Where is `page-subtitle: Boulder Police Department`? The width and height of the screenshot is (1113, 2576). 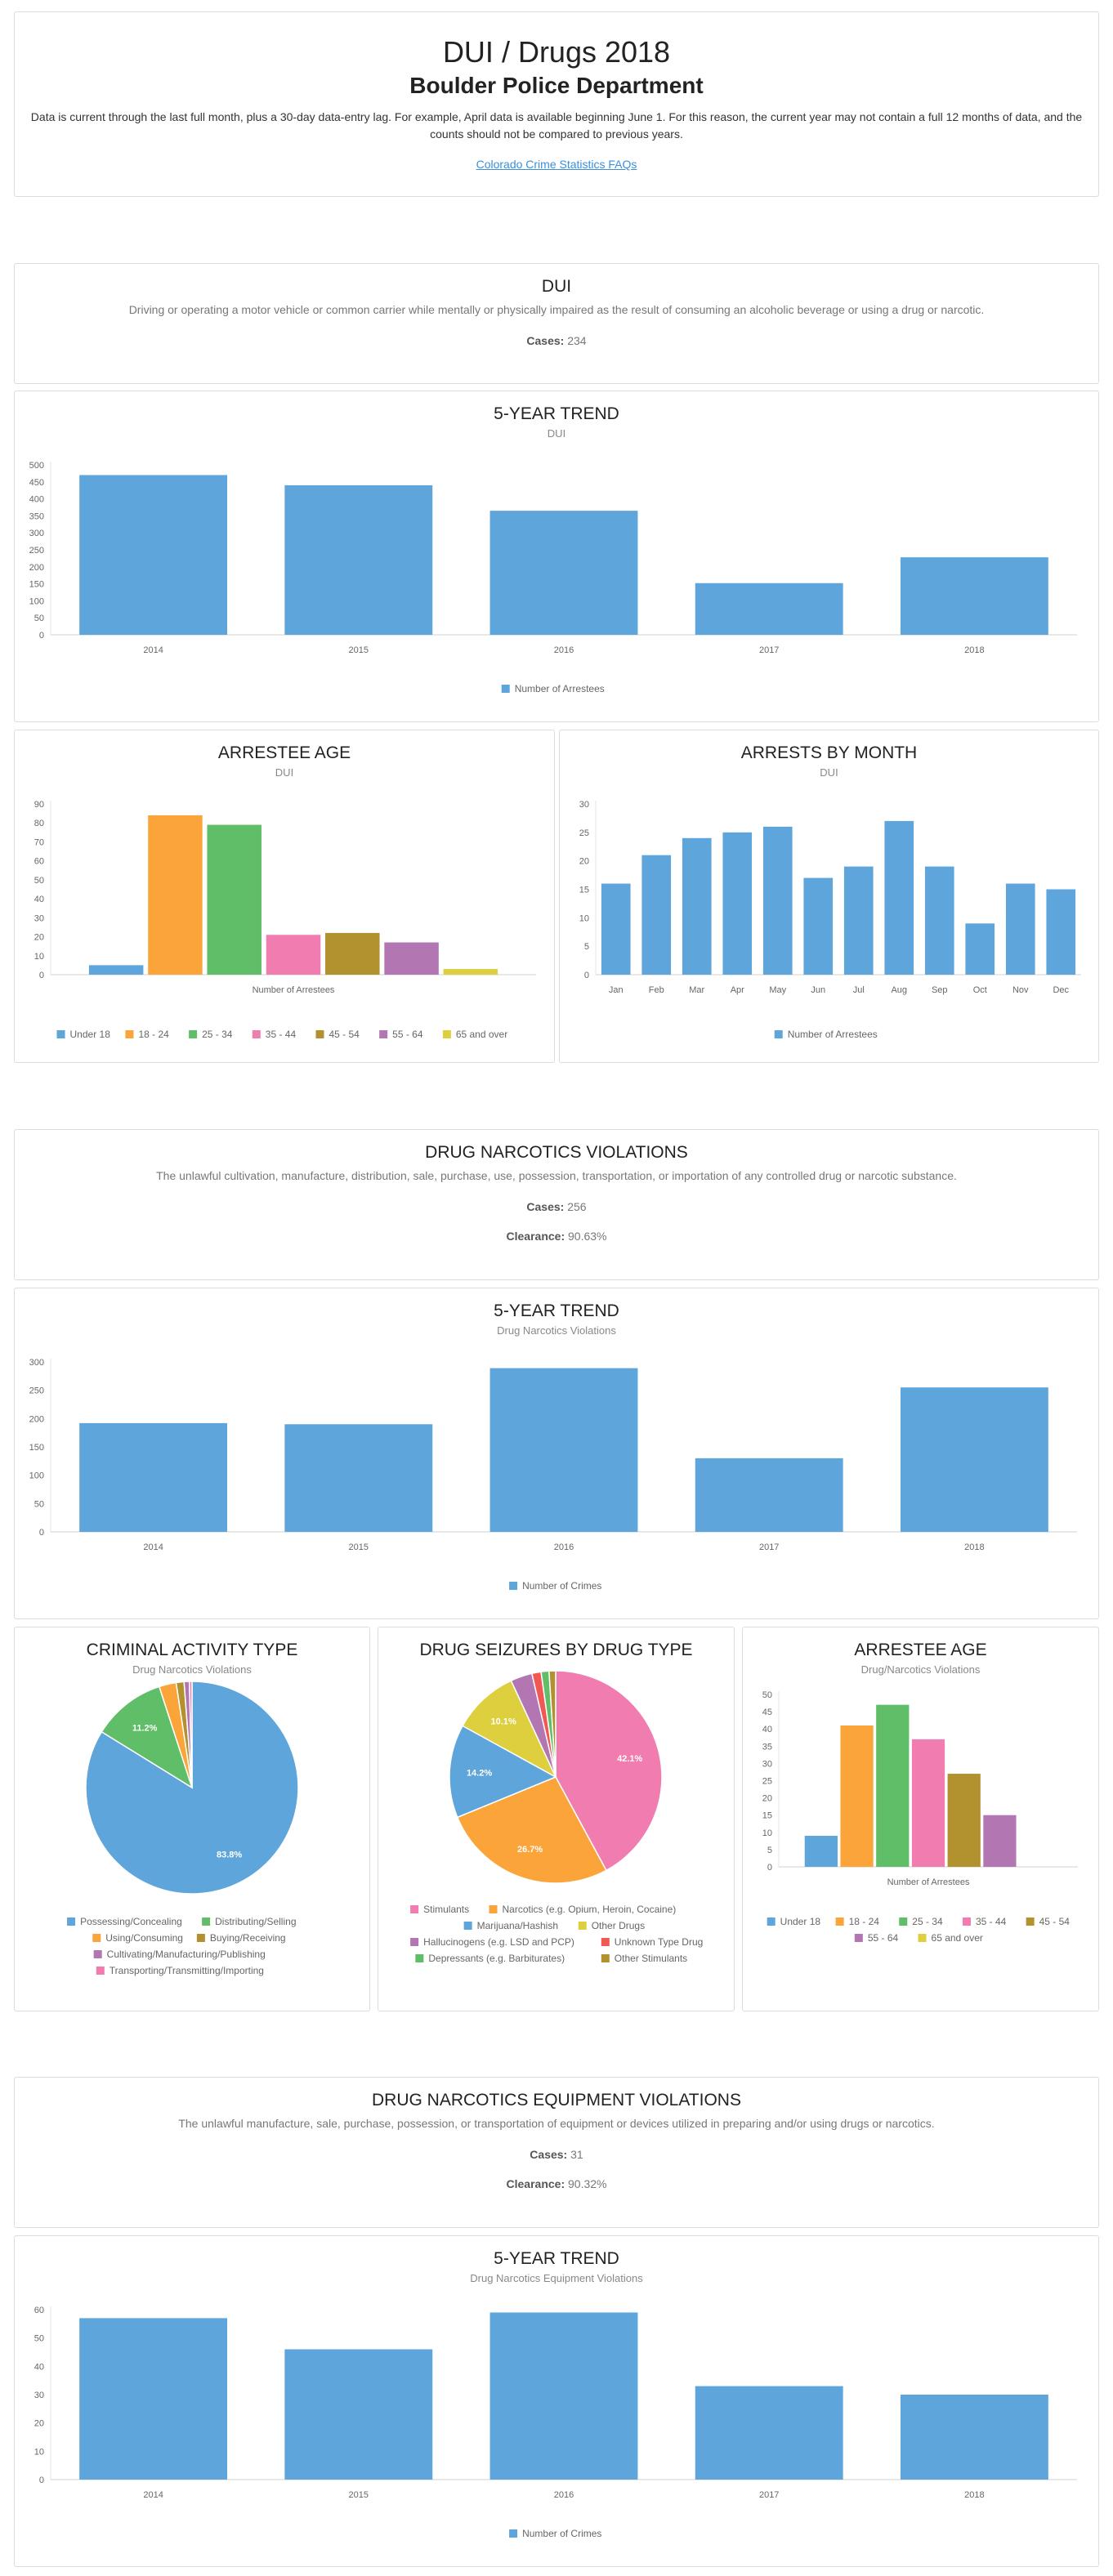 page-subtitle: Boulder Police Department is located at coordinates (556, 86).